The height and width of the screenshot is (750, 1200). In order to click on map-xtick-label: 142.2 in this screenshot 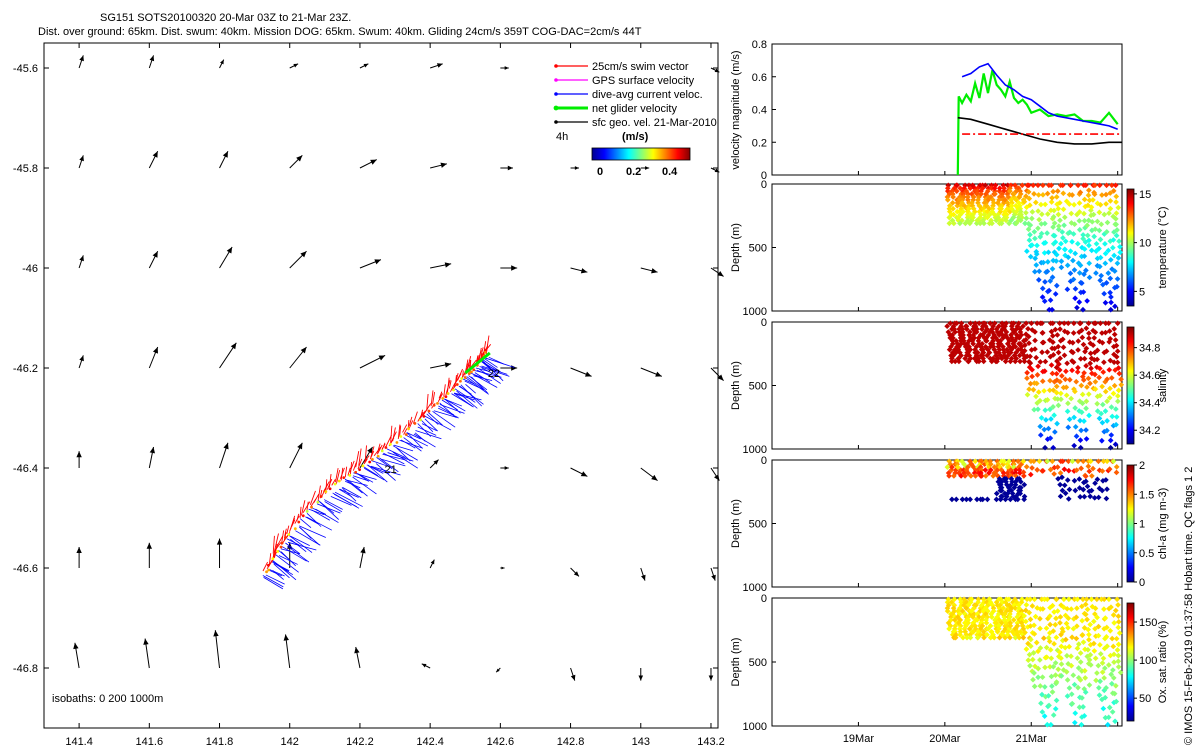, I will do `click(360, 742)`.